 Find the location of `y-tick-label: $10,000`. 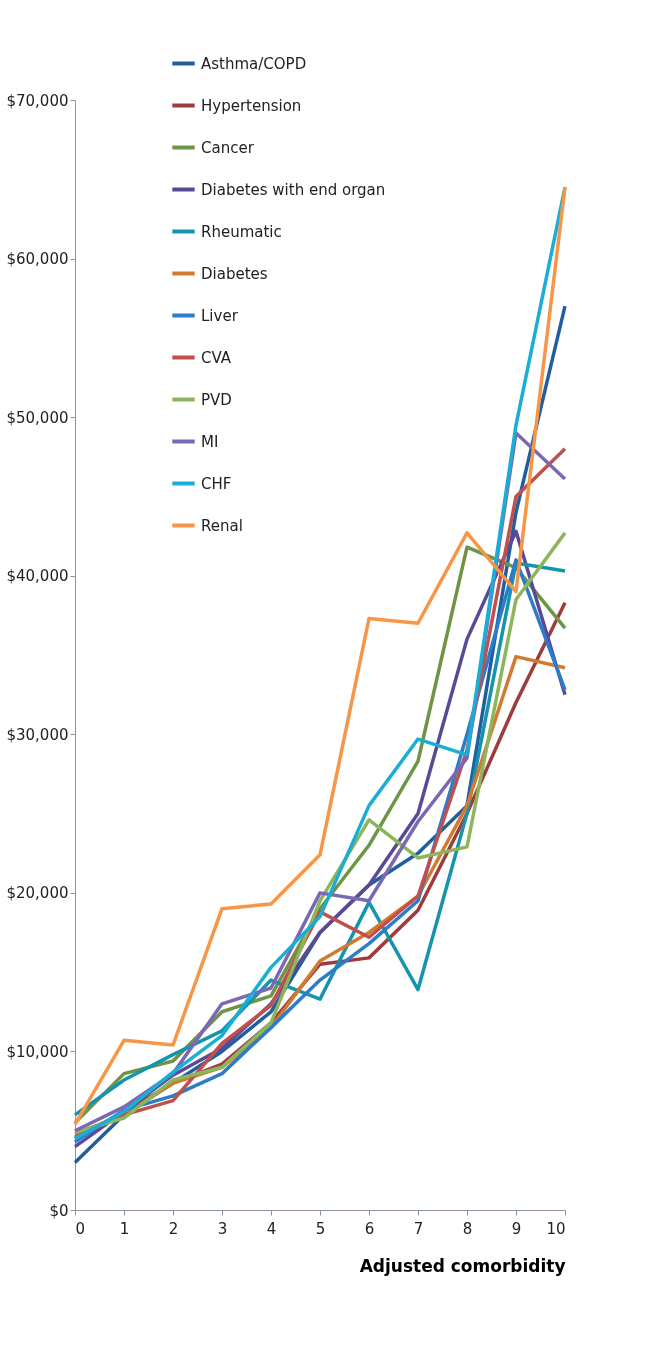

y-tick-label: $10,000 is located at coordinates (37, 1051).